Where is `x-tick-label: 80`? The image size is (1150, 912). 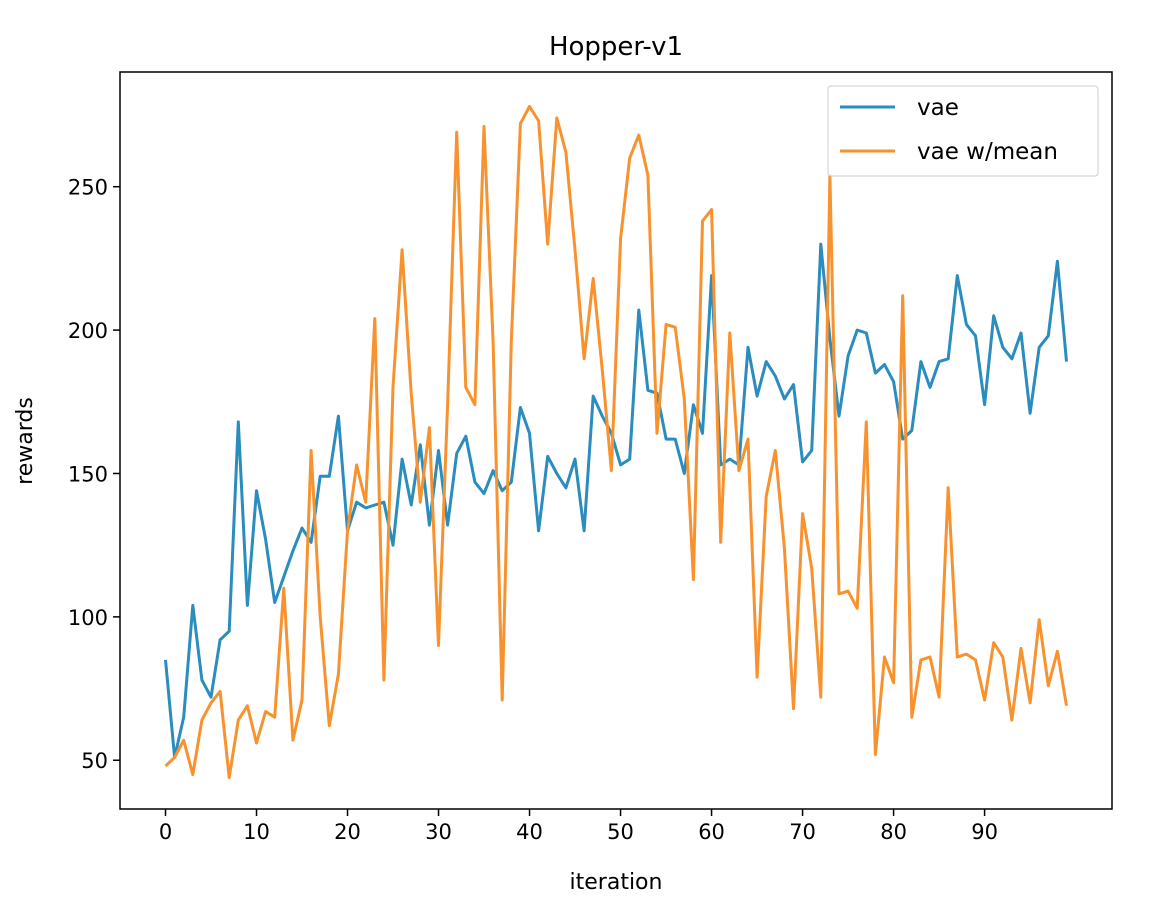 x-tick-label: 80 is located at coordinates (893, 832).